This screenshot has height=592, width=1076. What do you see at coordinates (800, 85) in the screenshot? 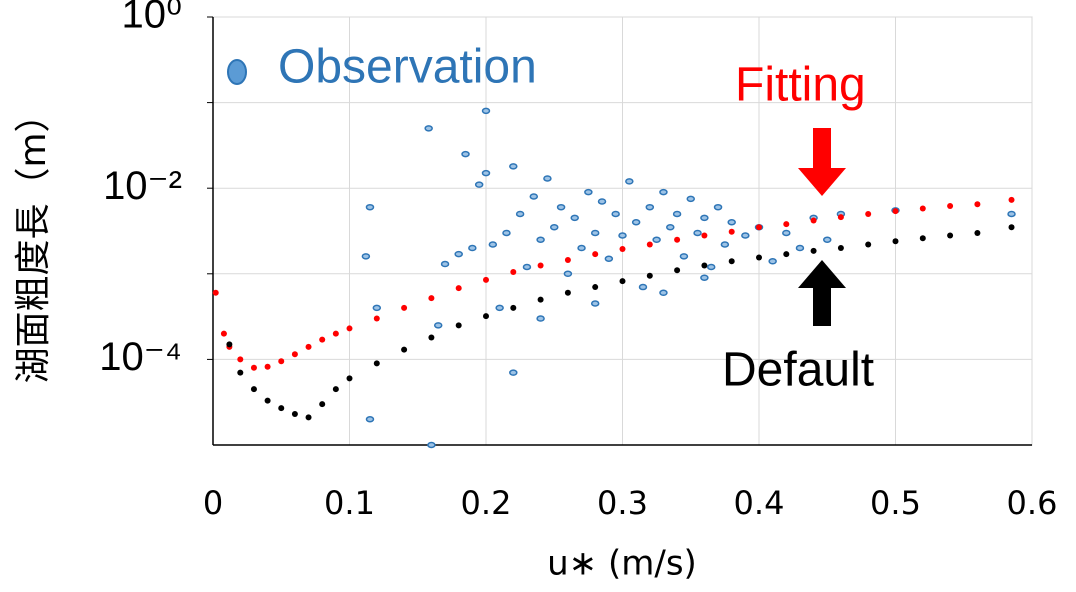
I see `fitting-annotation: Fitting` at bounding box center [800, 85].